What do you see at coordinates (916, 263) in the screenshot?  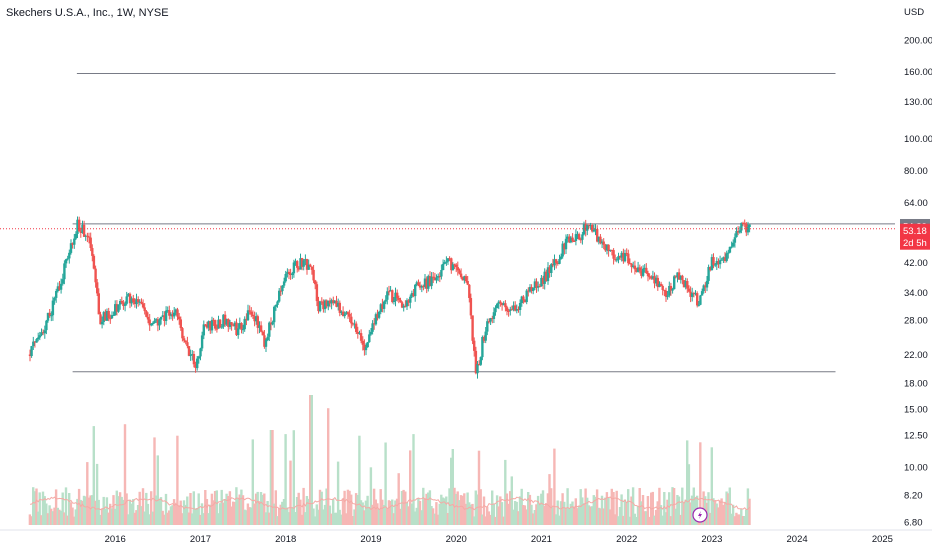 I see `y-tick-label: 42.00` at bounding box center [916, 263].